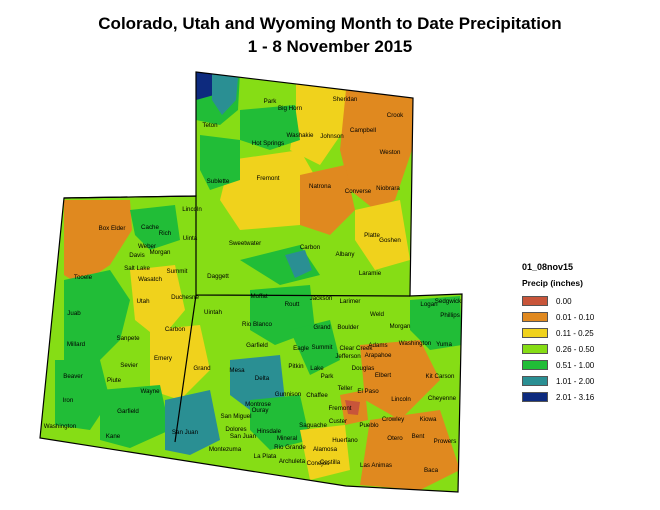  Describe the element at coordinates (290, 108) in the screenshot. I see `county-label: Big Horn` at that location.